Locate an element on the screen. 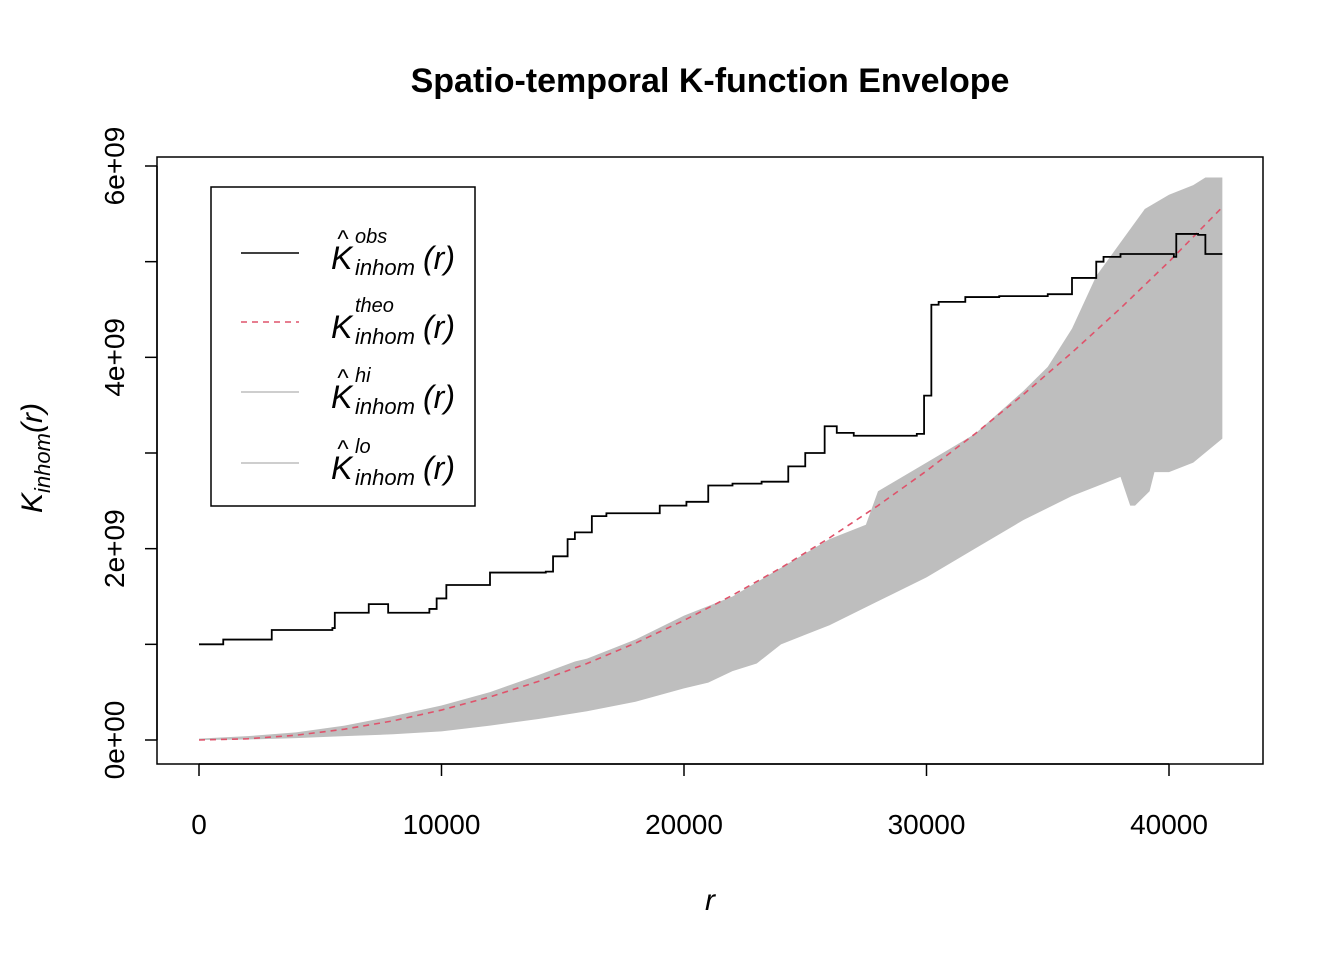 The height and width of the screenshot is (960, 1344). legend-superscript: obs is located at coordinates (371, 237).